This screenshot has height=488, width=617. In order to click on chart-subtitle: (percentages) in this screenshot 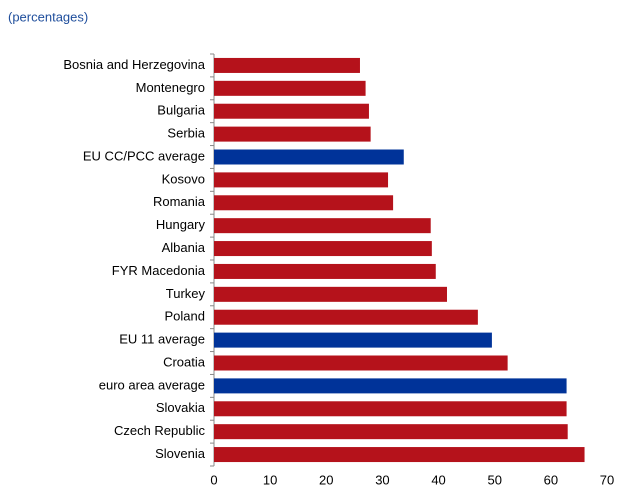, I will do `click(48, 16)`.